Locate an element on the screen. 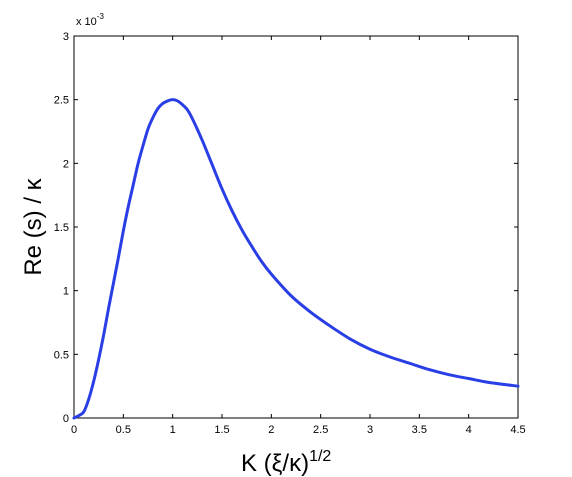  y-axis-title: Re (s) / κ is located at coordinates (33, 226).